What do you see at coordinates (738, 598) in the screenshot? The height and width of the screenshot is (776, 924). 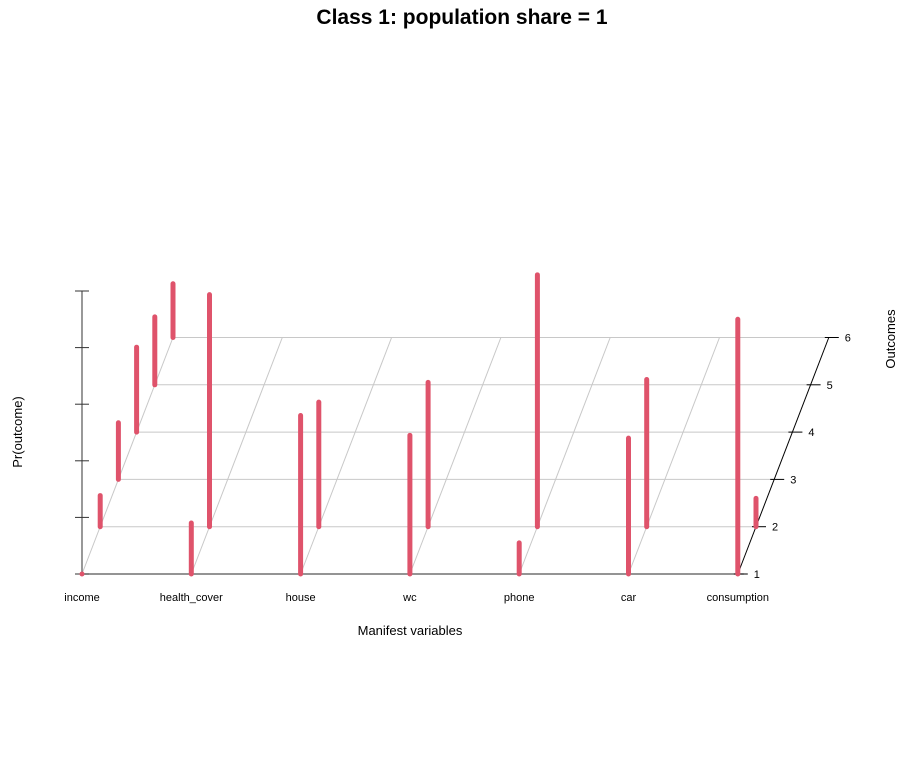 I see `category-tick-label: consumption` at bounding box center [738, 598].